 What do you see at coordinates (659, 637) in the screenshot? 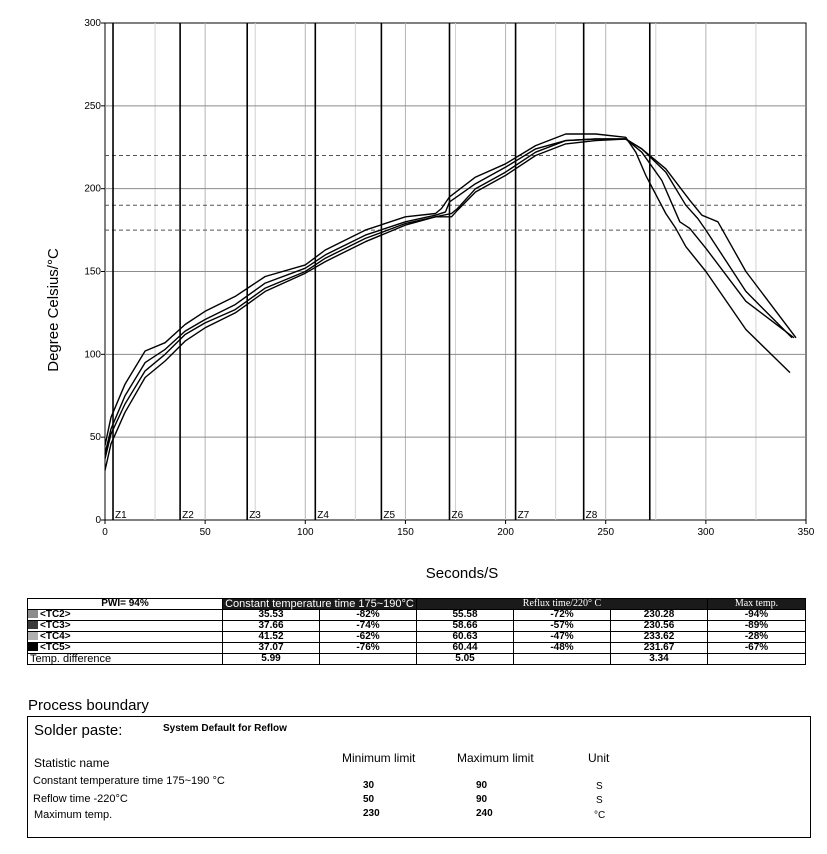
I see `cell: 233.62` at bounding box center [659, 637].